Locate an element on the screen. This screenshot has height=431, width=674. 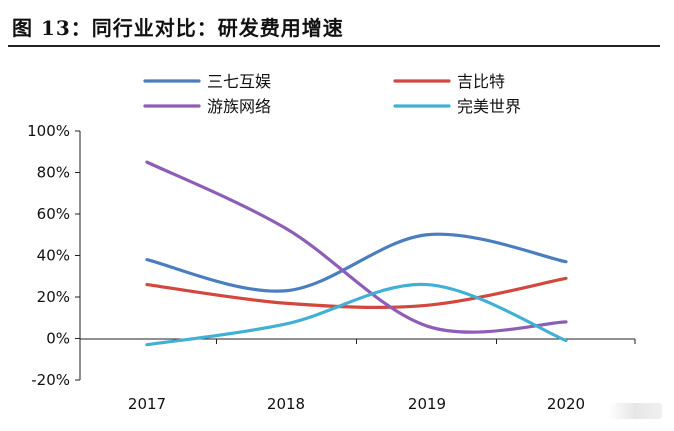
y-tick-label: -20% is located at coordinates (50, 380).